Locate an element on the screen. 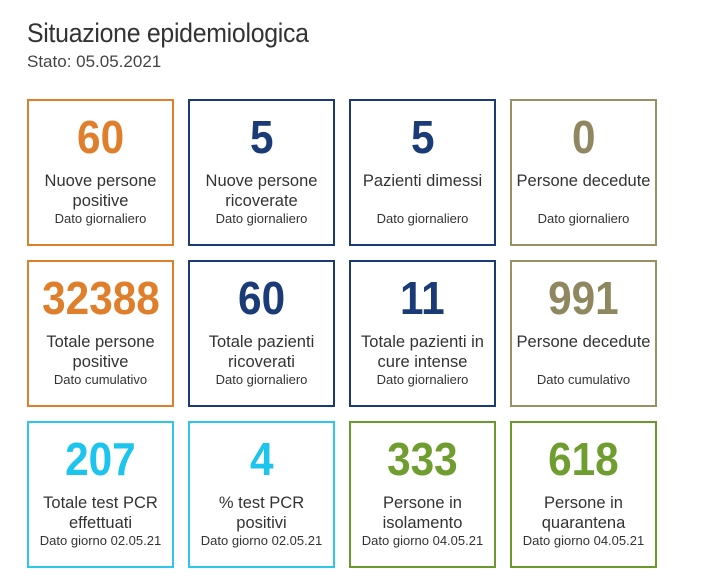 This screenshot has height=584, width=713. card-deceased-daily: 0 Persone decedute Dato giornaliero is located at coordinates (583, 172).